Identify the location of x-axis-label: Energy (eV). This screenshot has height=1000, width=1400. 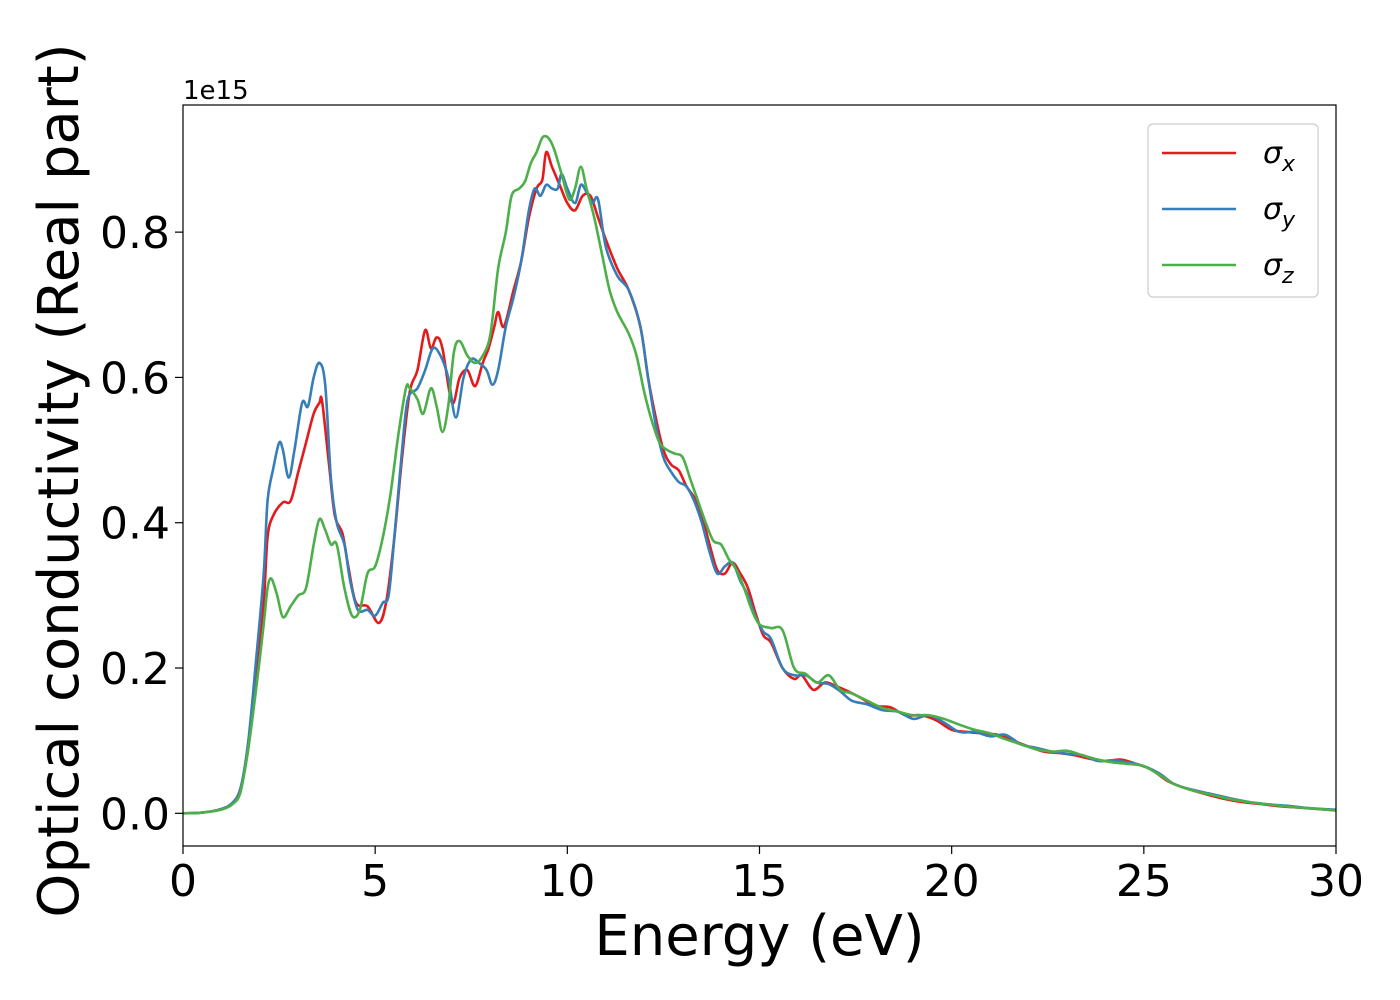
(759, 936).